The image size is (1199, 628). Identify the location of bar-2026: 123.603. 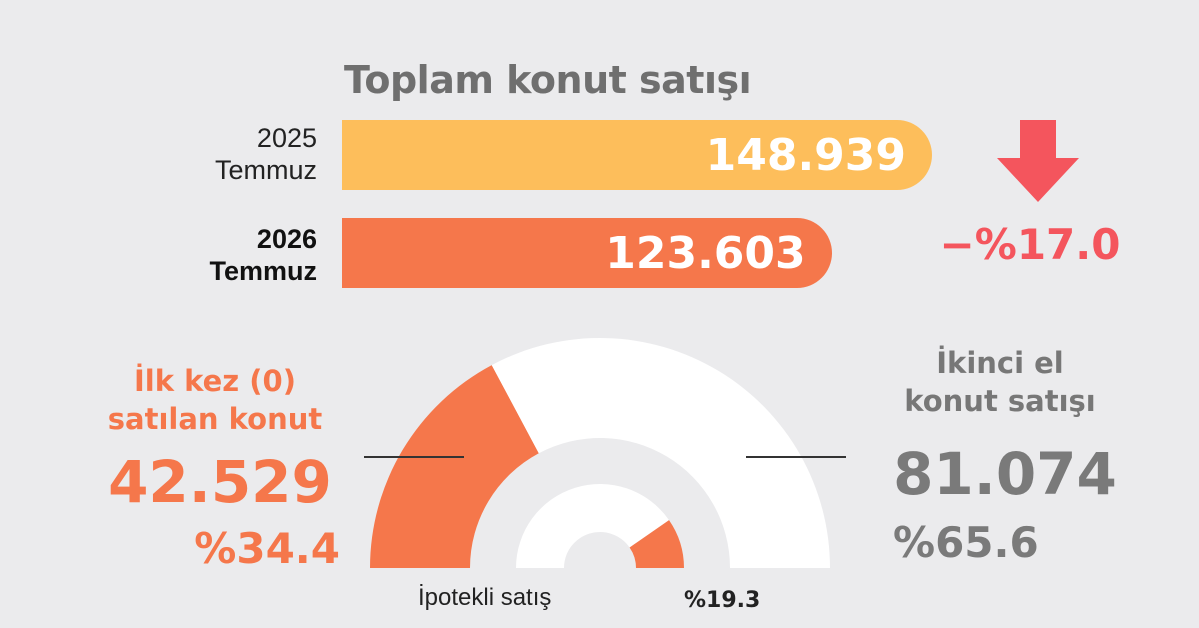
(587, 253).